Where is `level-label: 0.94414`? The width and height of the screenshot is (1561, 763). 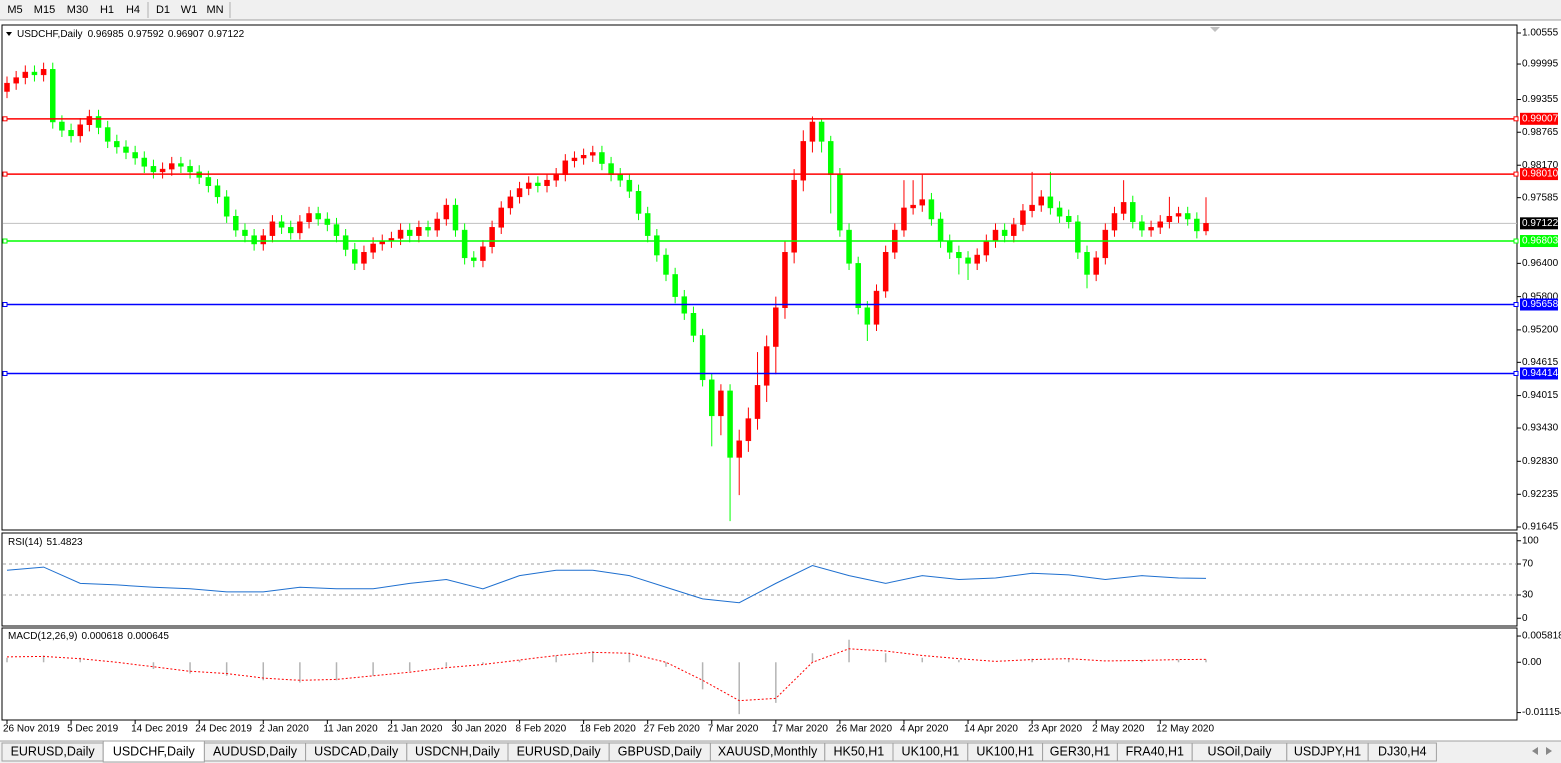 level-label: 0.94414 is located at coordinates (1540, 373).